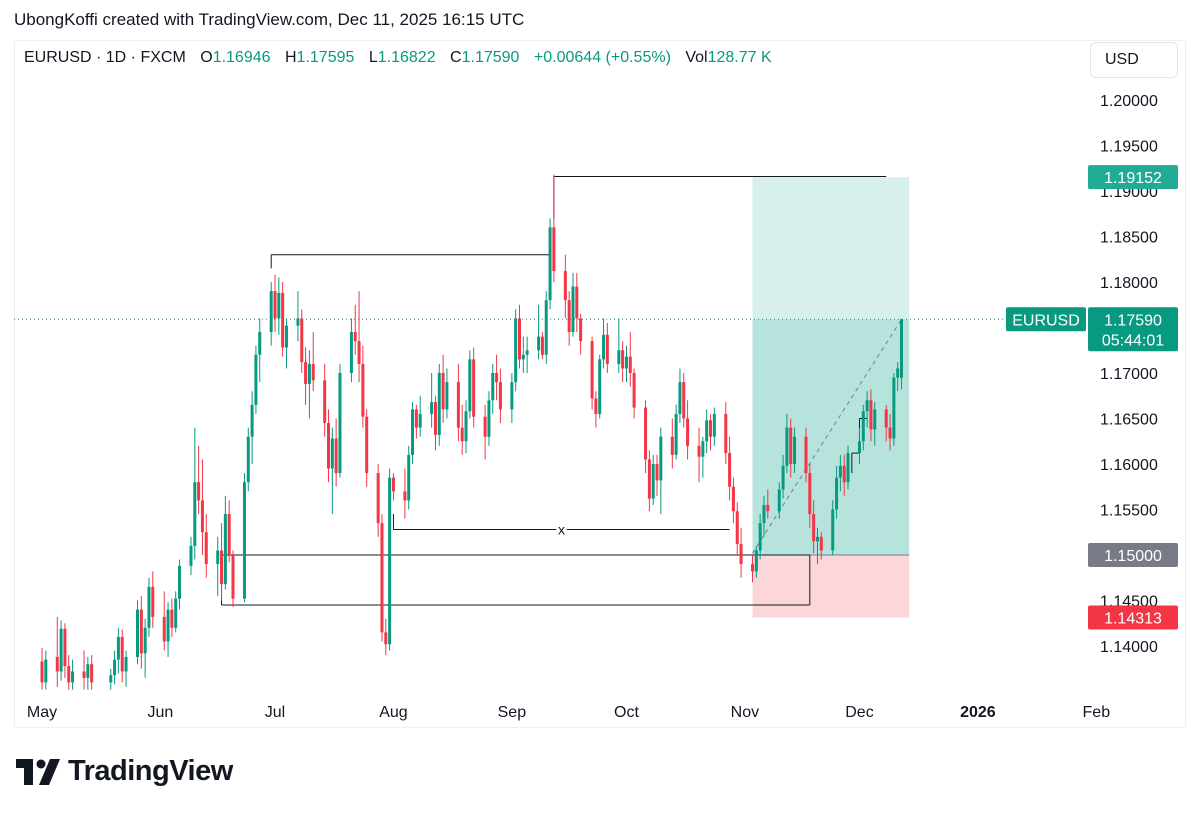  I want to click on x-tick-label: Jun, so click(161, 712).